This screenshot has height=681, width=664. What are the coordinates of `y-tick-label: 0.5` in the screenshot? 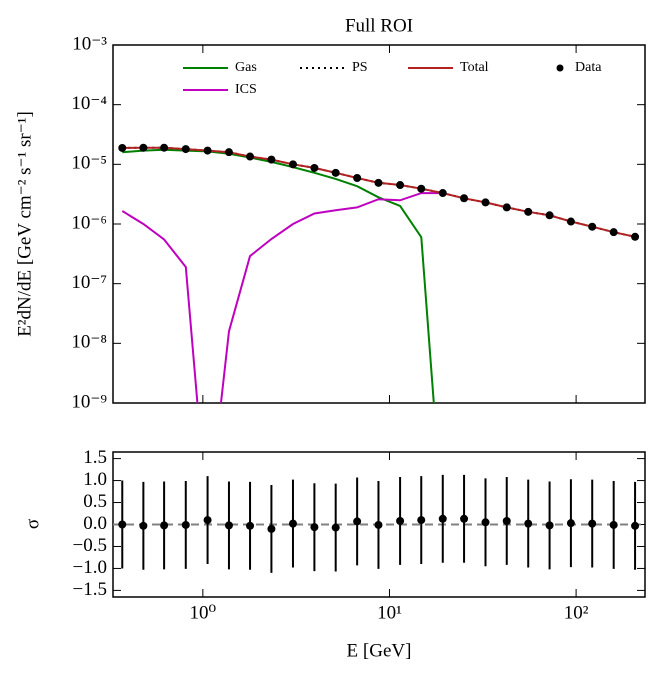 It's located at (95, 501).